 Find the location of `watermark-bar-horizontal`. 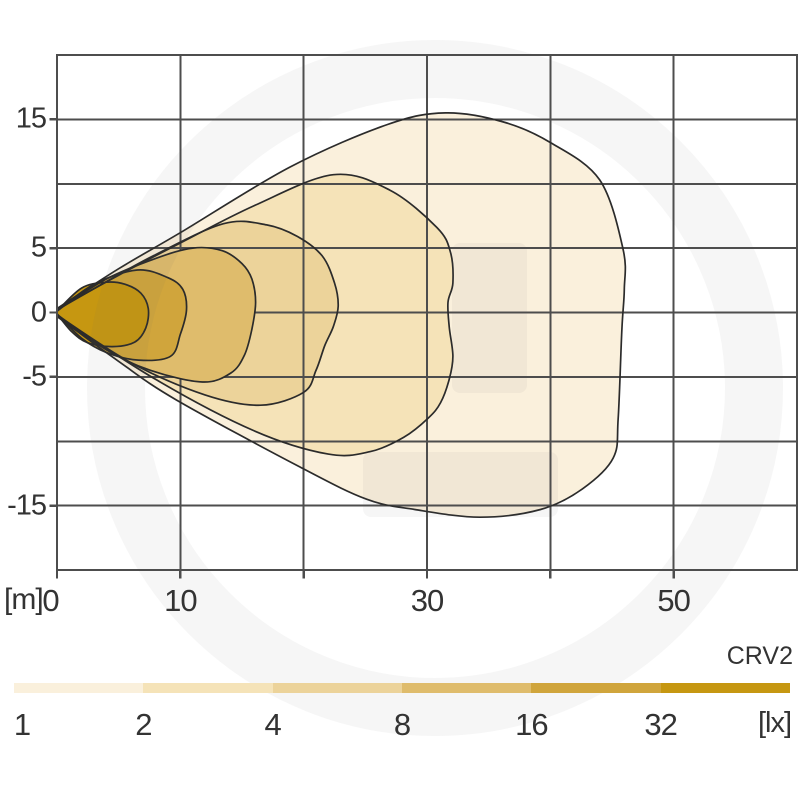

watermark-bar-horizontal is located at coordinates (460, 484).